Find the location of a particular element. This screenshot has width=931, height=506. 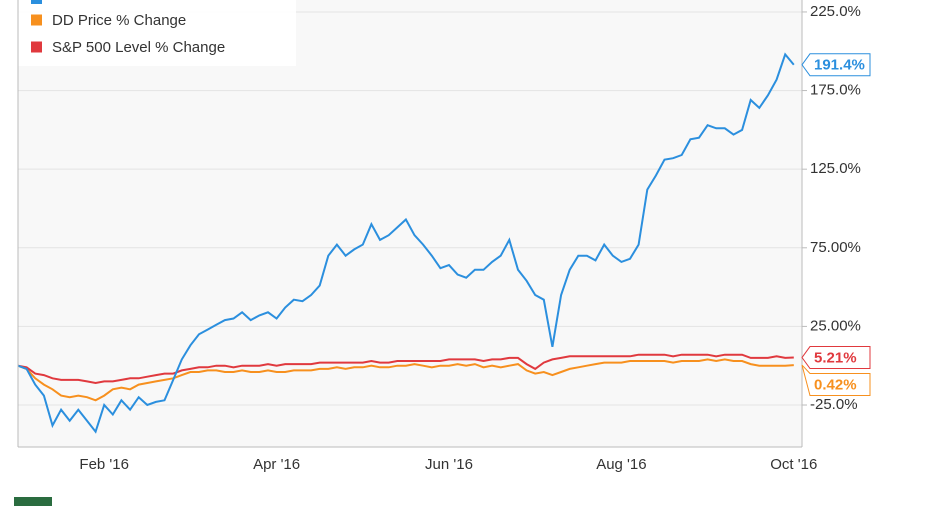

legend is located at coordinates (148, 33).